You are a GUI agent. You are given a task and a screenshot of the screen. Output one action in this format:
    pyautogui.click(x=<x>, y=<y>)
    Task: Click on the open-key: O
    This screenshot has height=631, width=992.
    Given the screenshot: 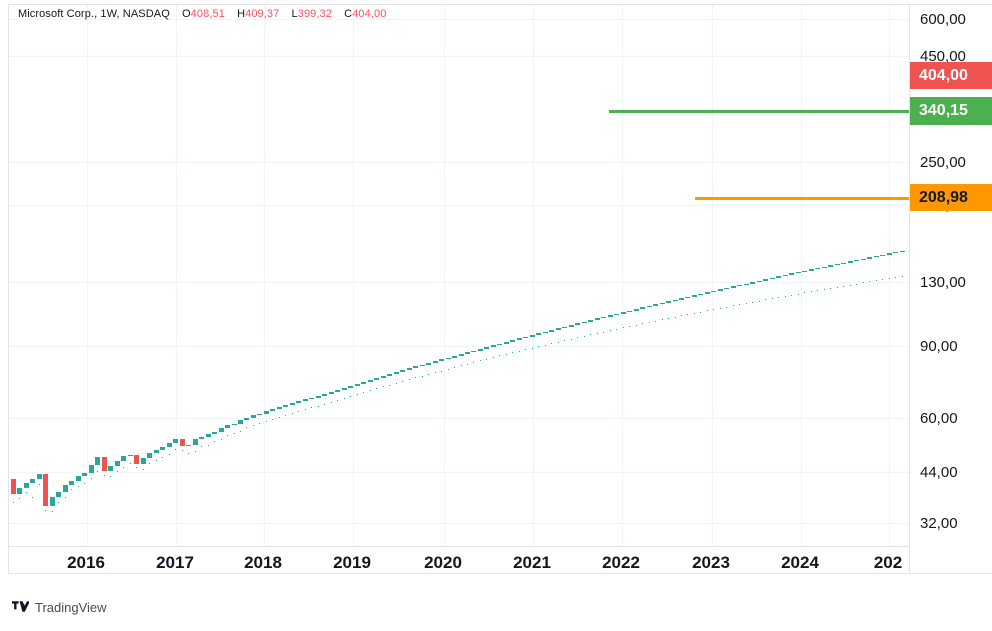 What is the action you would take?
    pyautogui.click(x=186, y=14)
    